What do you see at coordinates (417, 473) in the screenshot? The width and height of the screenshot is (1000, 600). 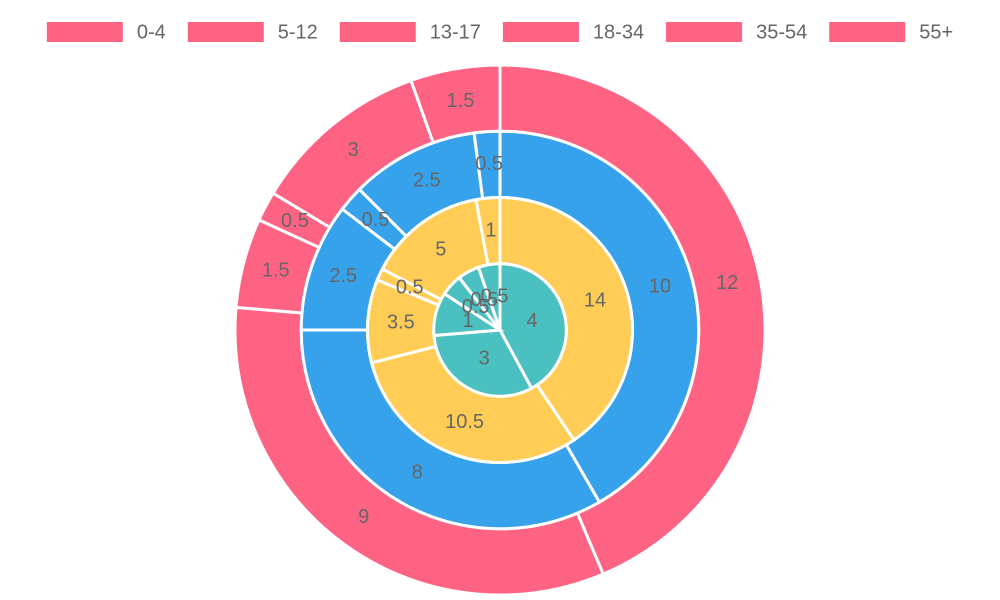 I see `value-label: 8` at bounding box center [417, 473].